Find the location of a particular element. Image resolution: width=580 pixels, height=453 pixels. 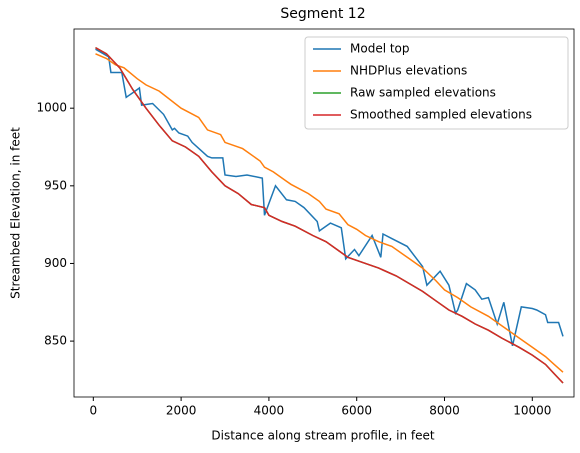

y-tick-label: 1000 is located at coordinates (51, 108).